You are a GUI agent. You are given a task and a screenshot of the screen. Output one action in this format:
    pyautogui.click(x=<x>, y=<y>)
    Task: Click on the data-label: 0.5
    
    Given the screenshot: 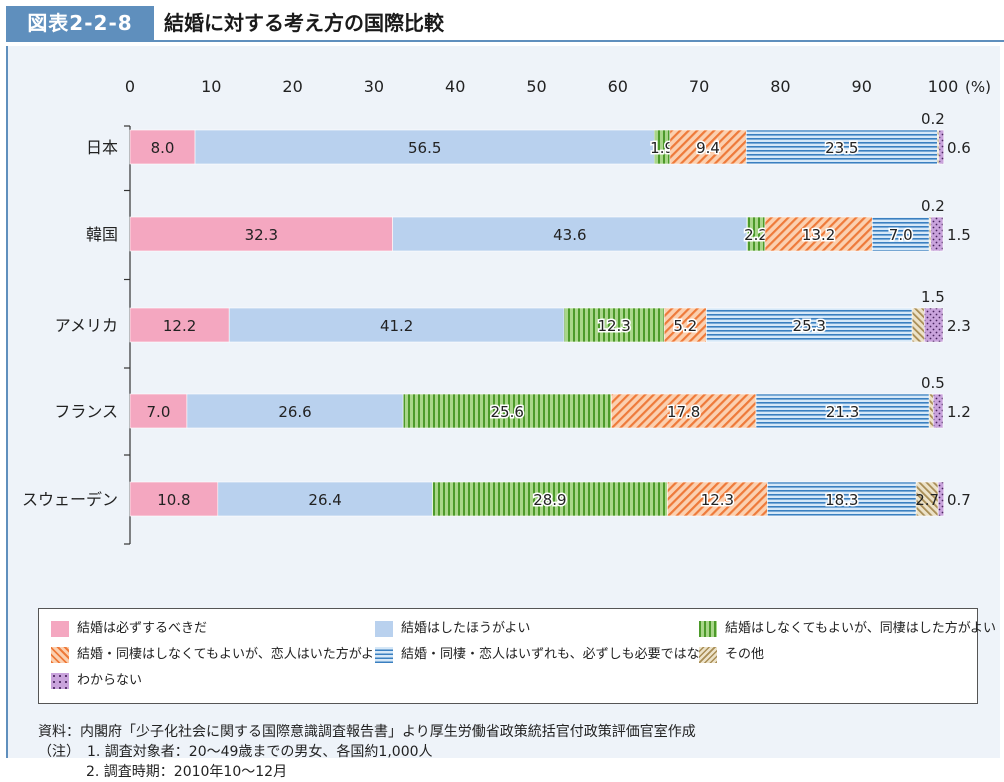 What is the action you would take?
    pyautogui.click(x=933, y=383)
    